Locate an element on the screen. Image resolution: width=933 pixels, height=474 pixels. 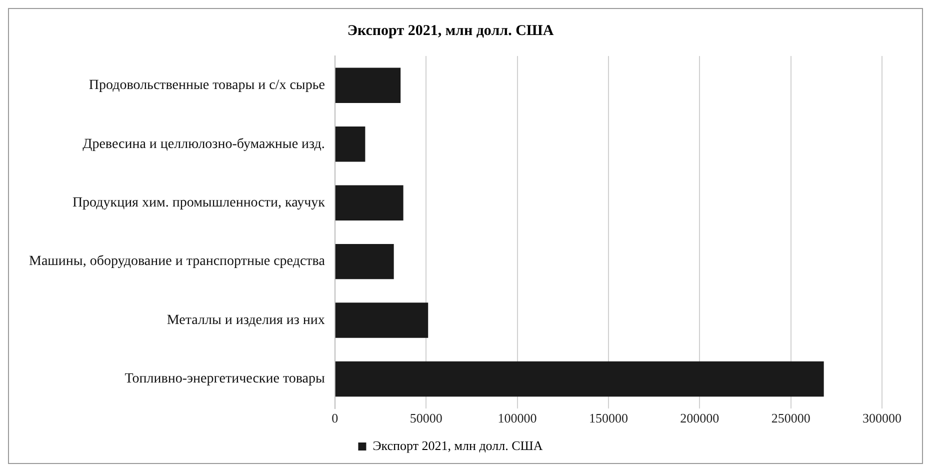
x-tick-label: 300000 is located at coordinates (882, 418).